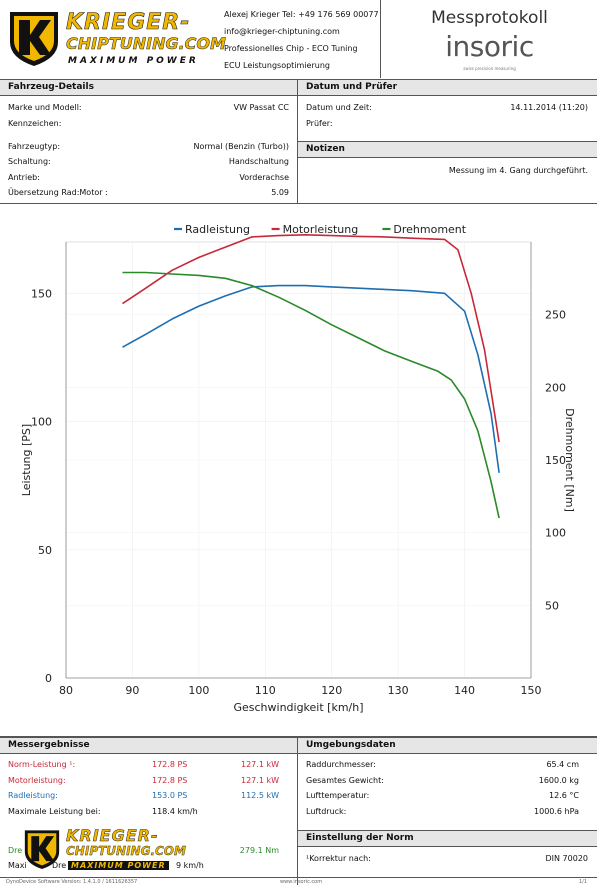 This screenshot has height=885, width=597. What do you see at coordinates (311, 378) in the screenshot?
I see `series-line-radleistung` at bounding box center [311, 378].